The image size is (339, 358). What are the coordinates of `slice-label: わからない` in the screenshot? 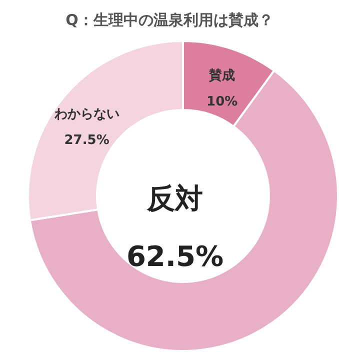 It's located at (86, 114).